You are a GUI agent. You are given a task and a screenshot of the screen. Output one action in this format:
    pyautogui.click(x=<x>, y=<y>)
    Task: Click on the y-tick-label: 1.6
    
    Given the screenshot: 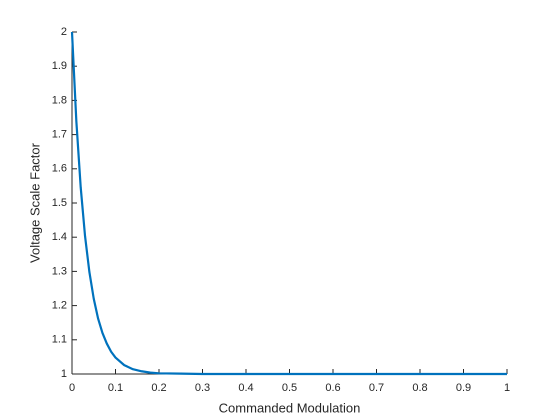 What is the action you would take?
    pyautogui.click(x=59, y=169)
    